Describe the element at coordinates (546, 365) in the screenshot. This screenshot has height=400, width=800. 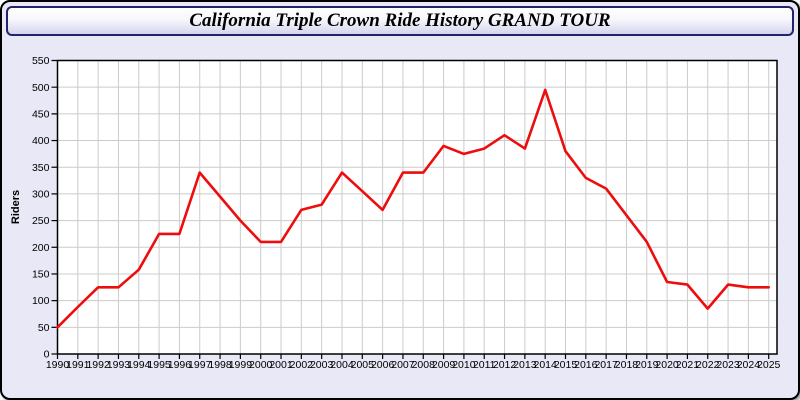
I see `x-tick-label: 2014` at that location.